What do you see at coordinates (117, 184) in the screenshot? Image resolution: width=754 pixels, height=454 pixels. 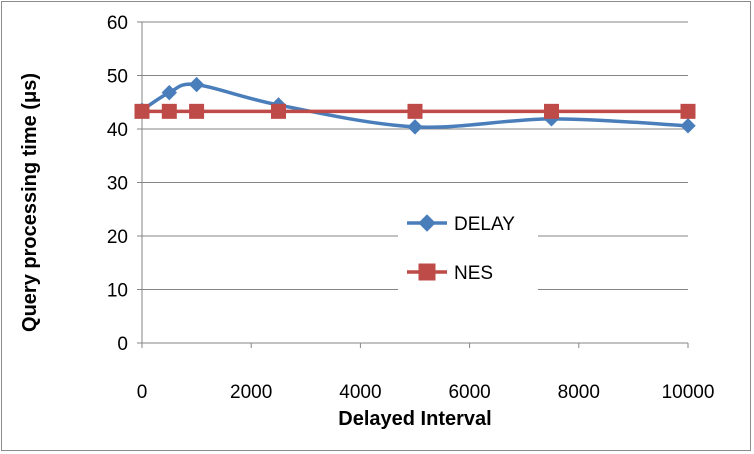 I see `y-tick-label-30: 30` at bounding box center [117, 184].